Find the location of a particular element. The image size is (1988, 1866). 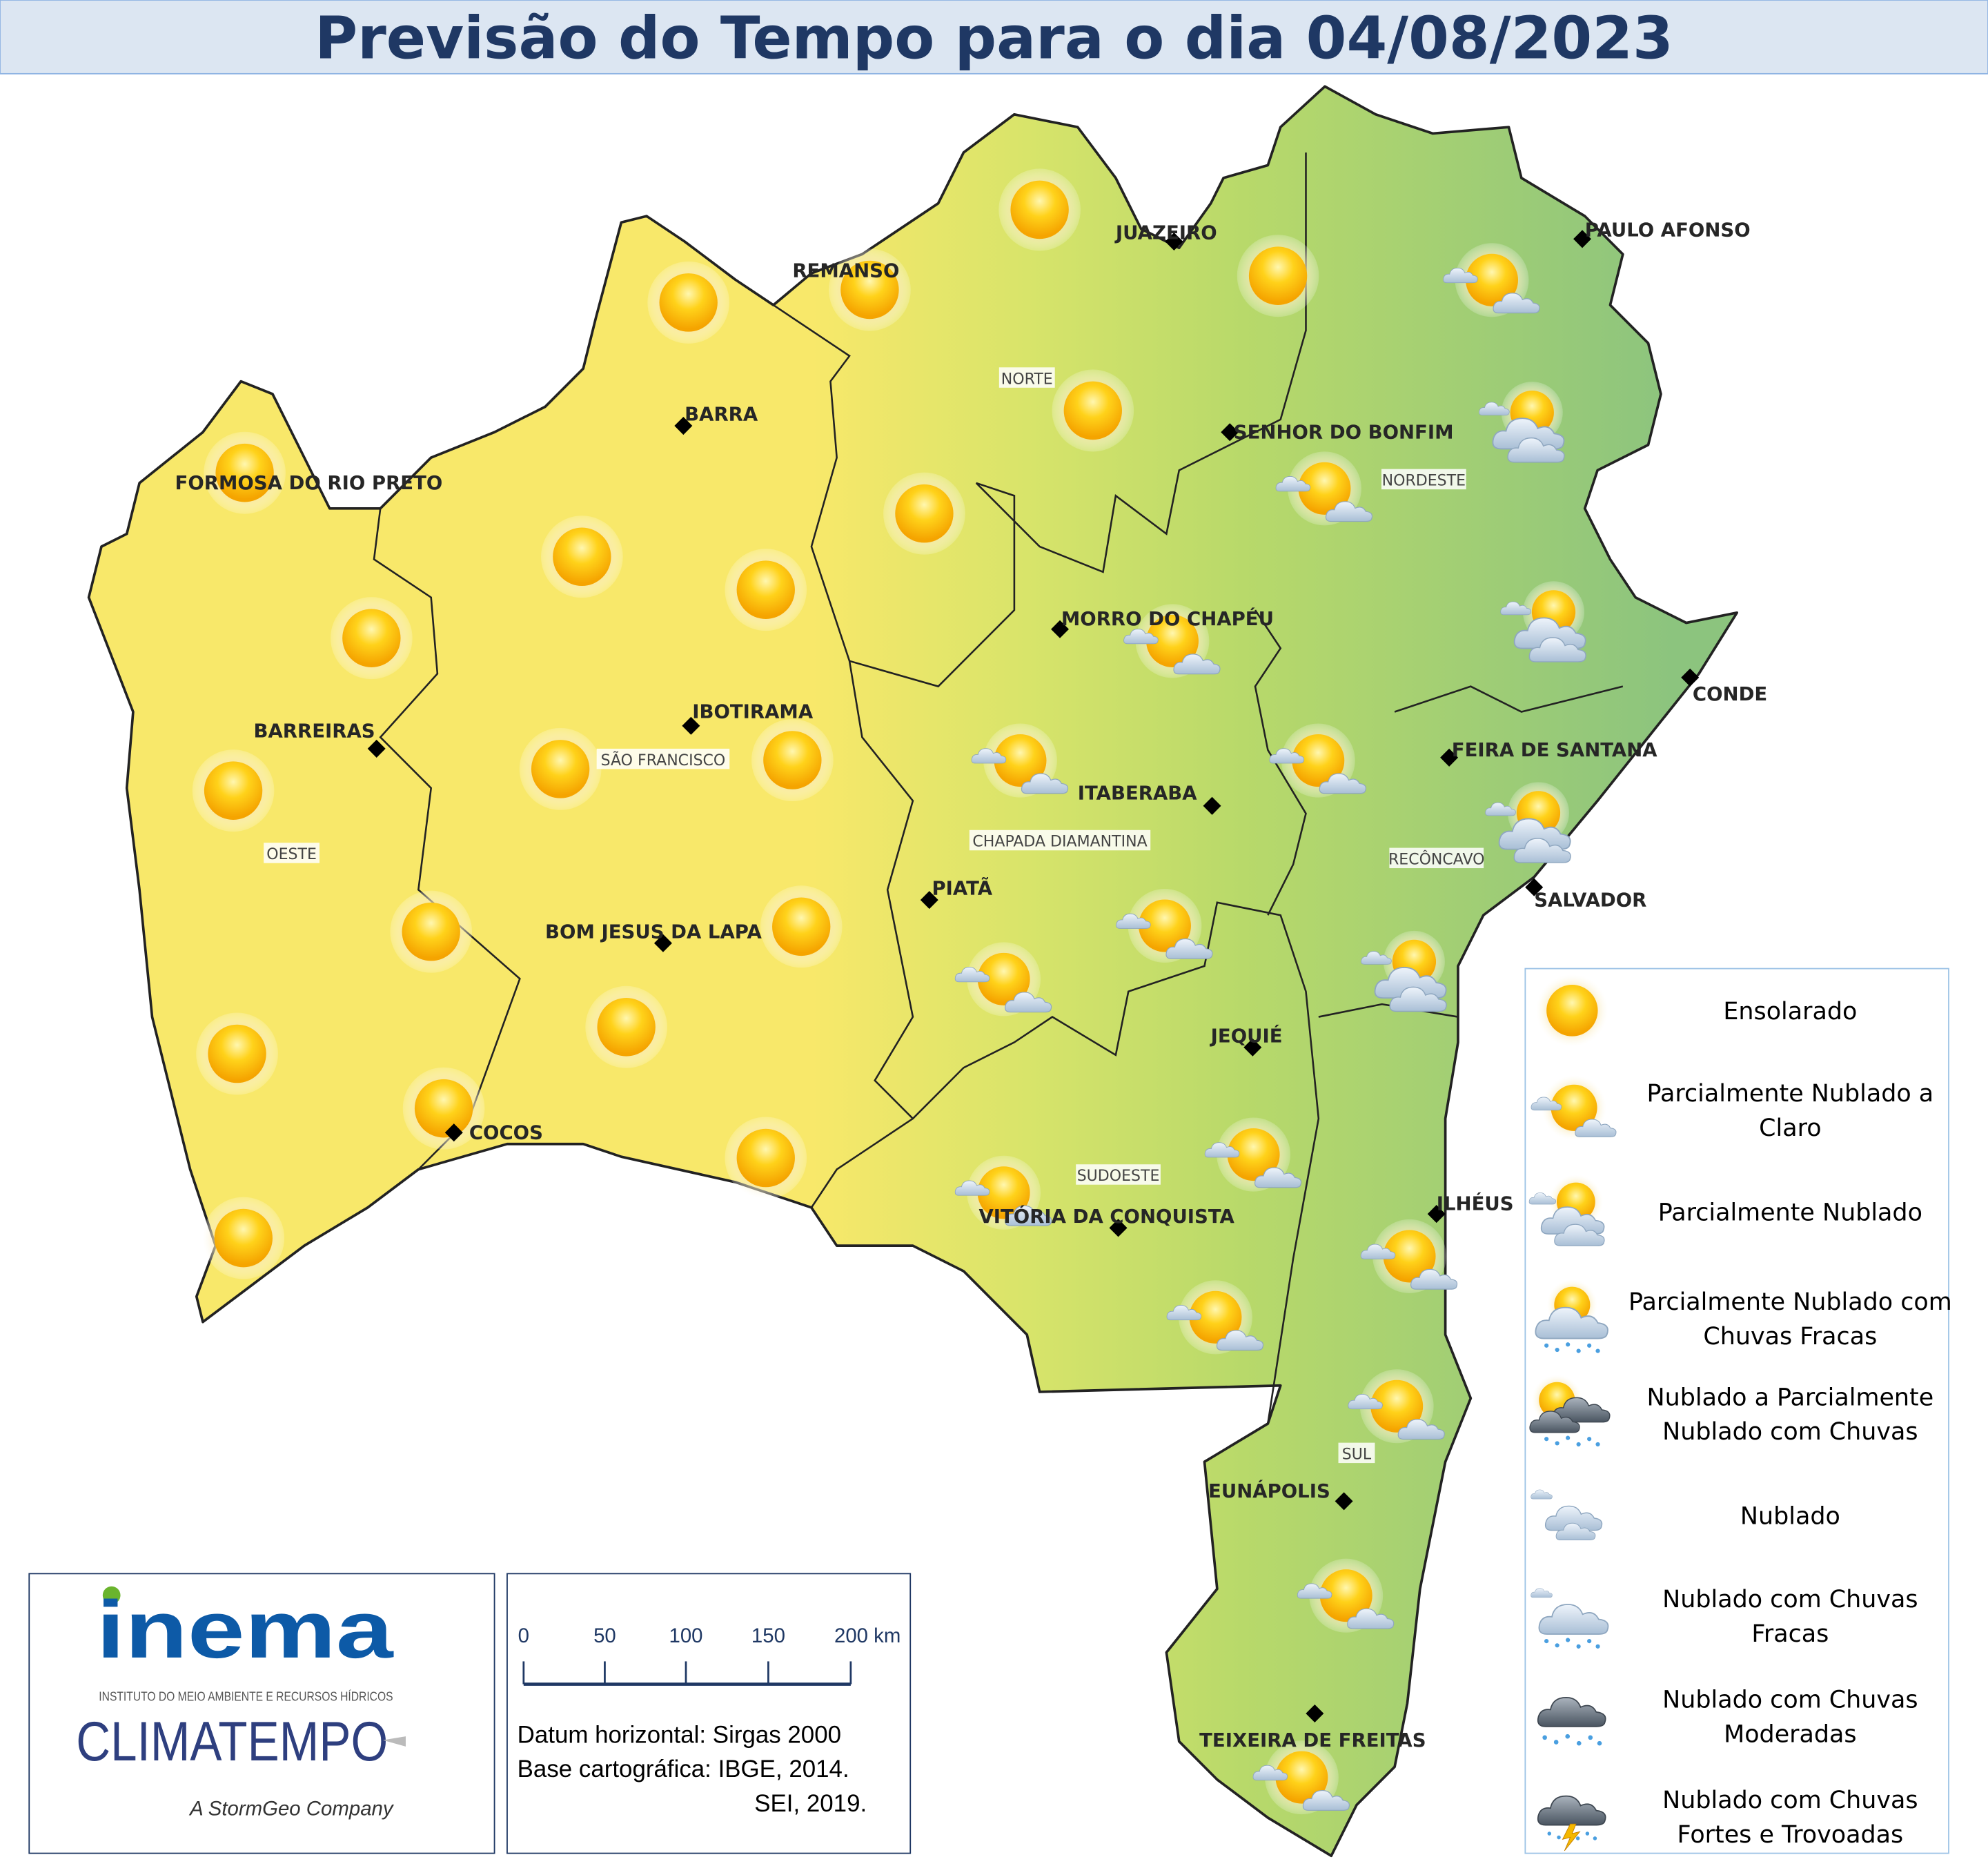

legend-label: Moderadas is located at coordinates (1790, 1734).